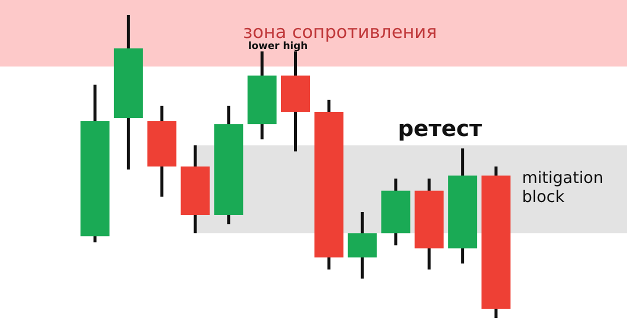 Image resolution: width=627 pixels, height=327 pixels. I want to click on band-label: mitigation block, so click(563, 187).